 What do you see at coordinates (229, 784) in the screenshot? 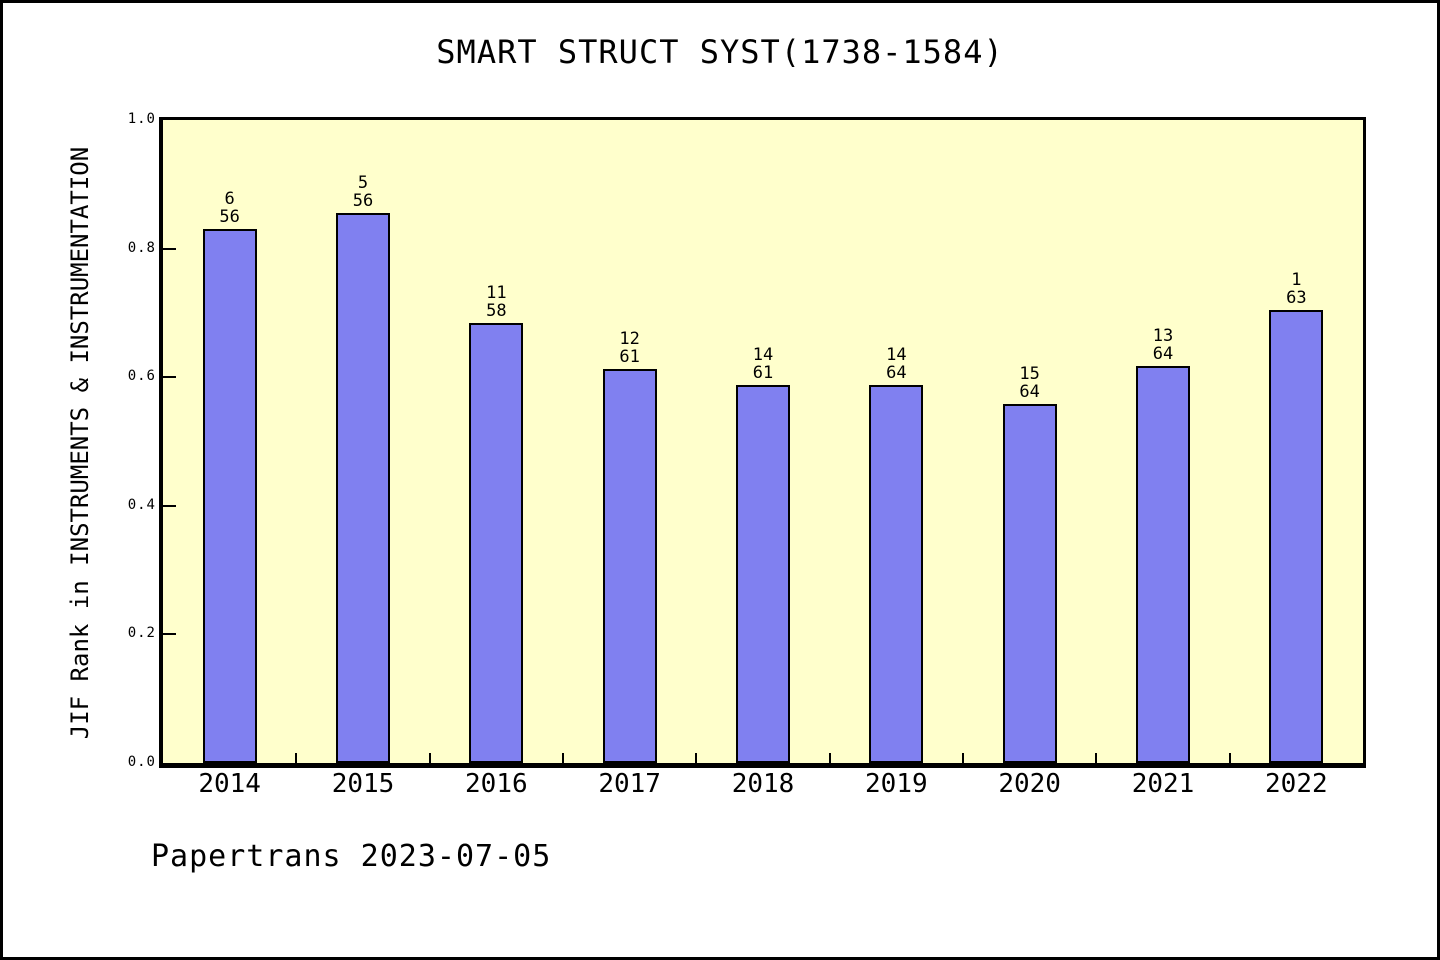
I see `x-tick-label-2014: 2014` at bounding box center [229, 784].